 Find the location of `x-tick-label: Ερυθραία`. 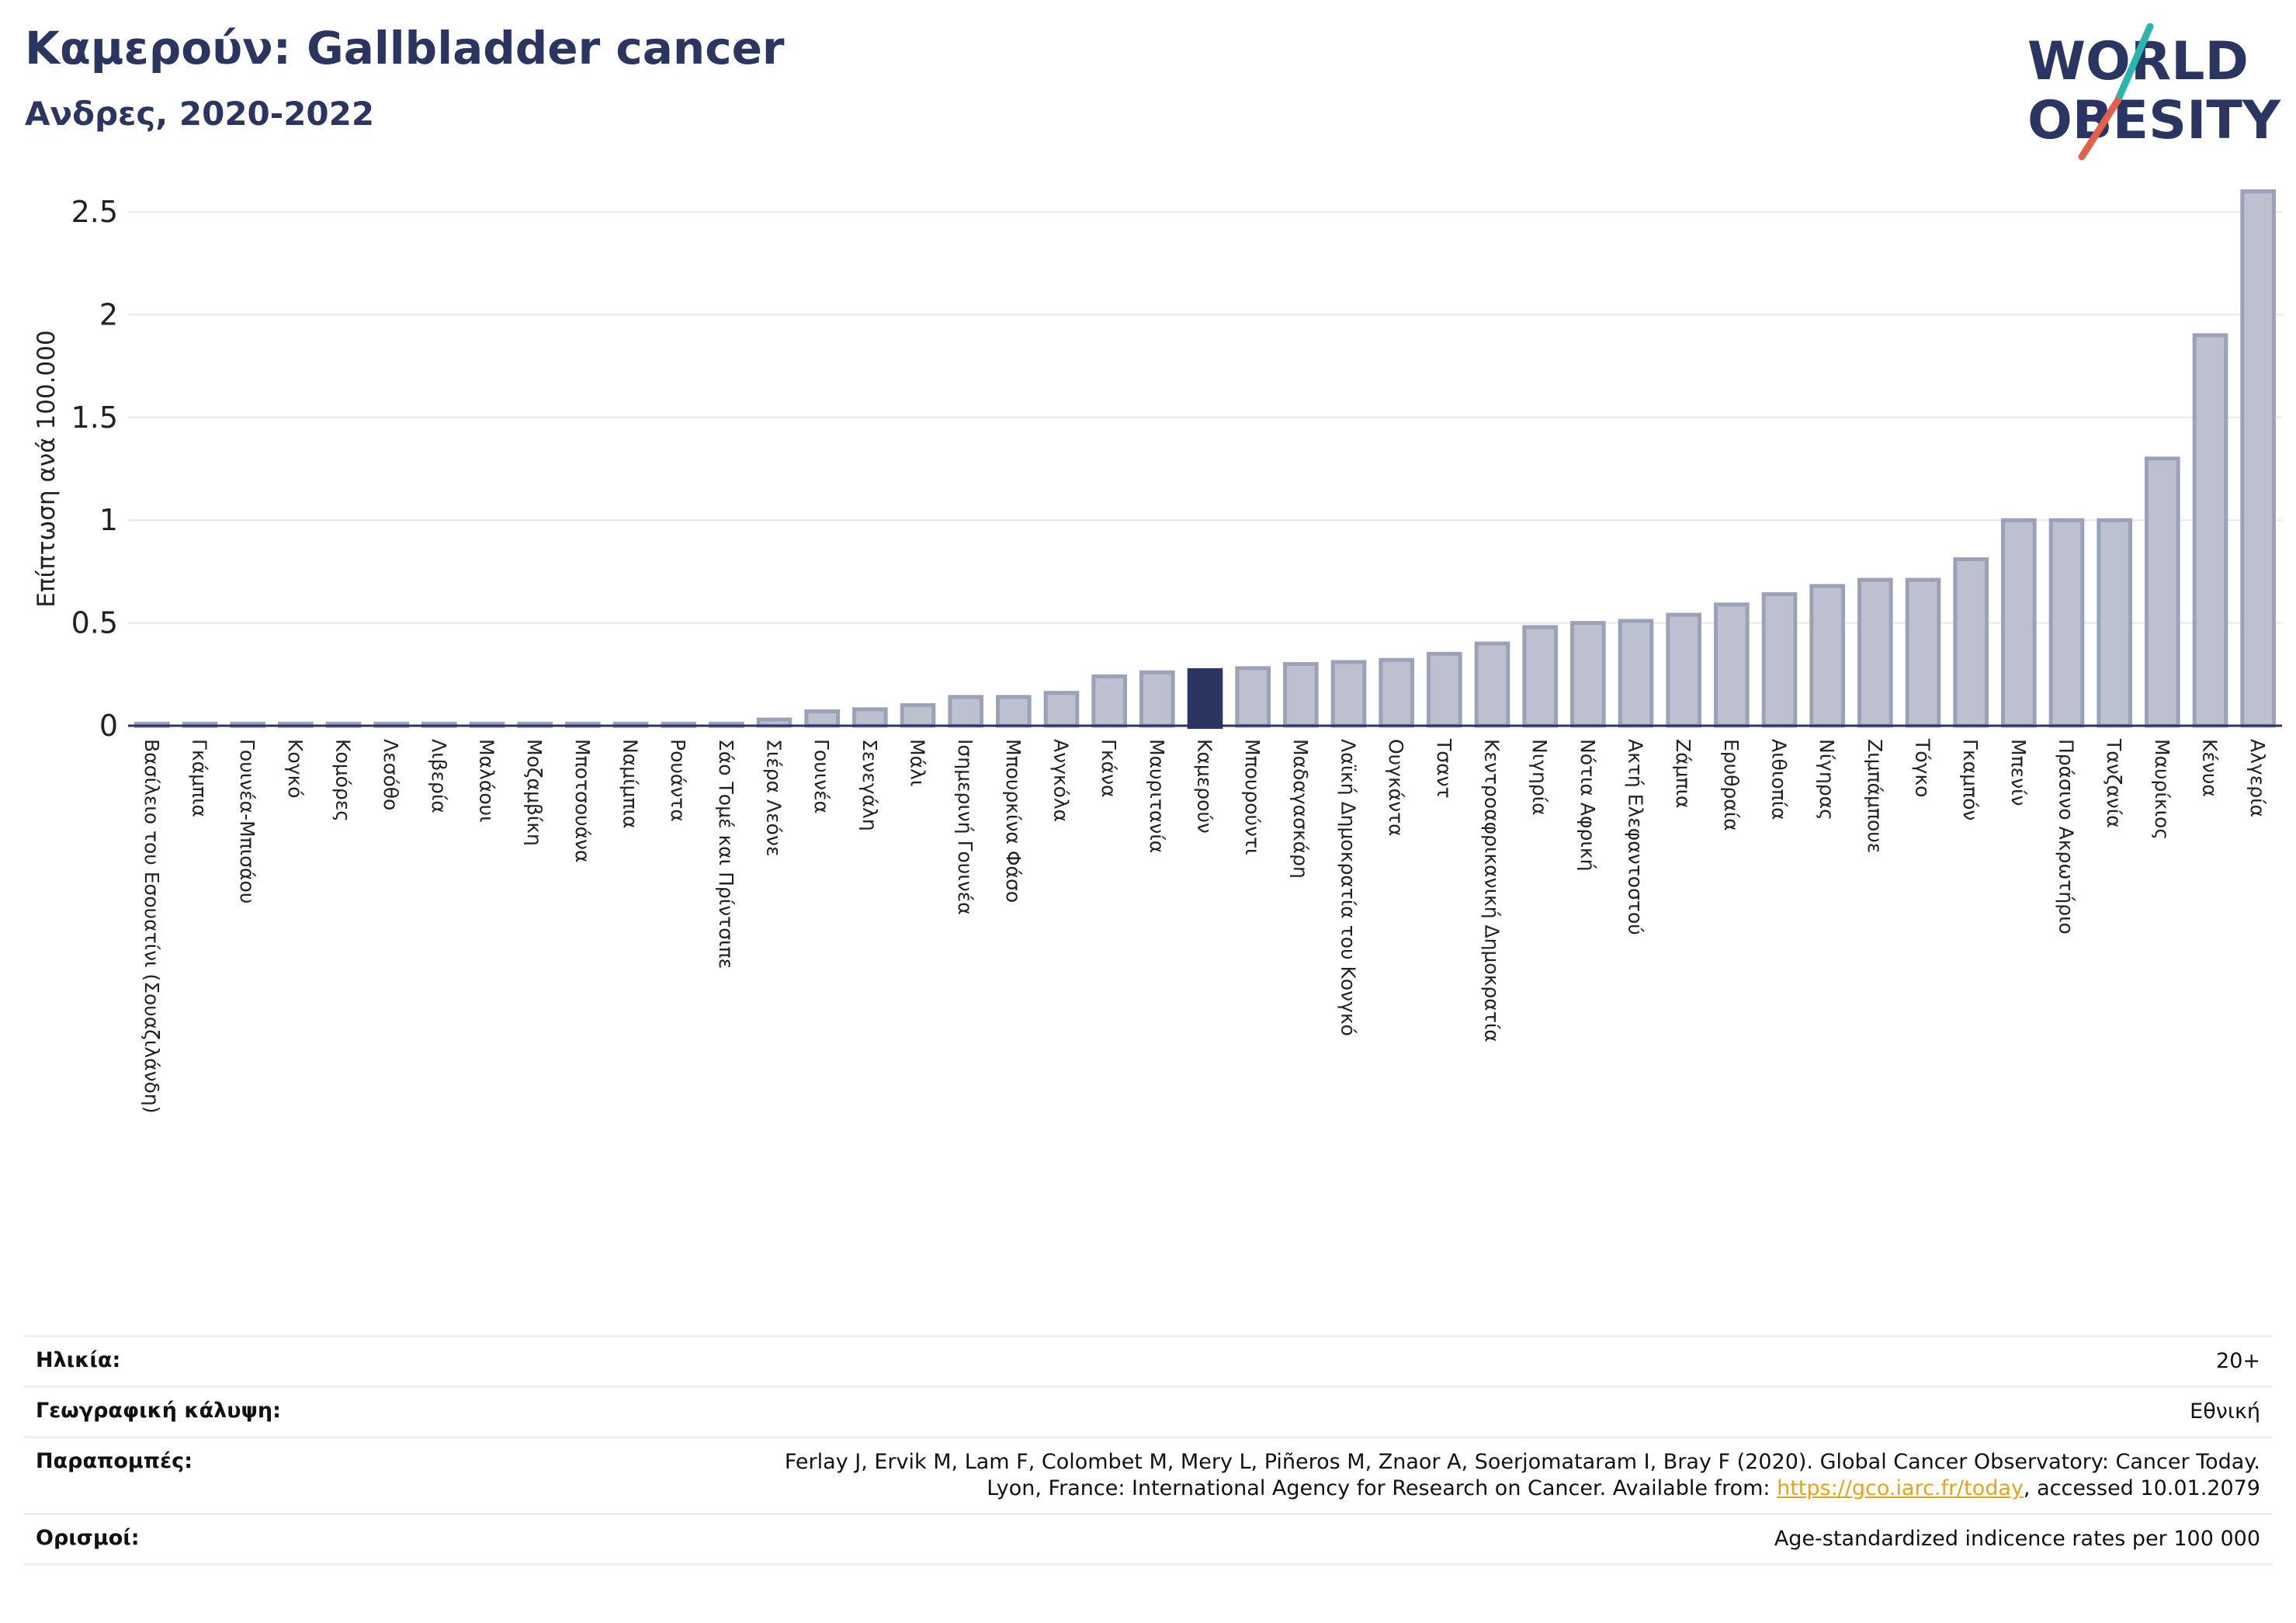

x-tick-label: Ερυθραία is located at coordinates (1732, 785).